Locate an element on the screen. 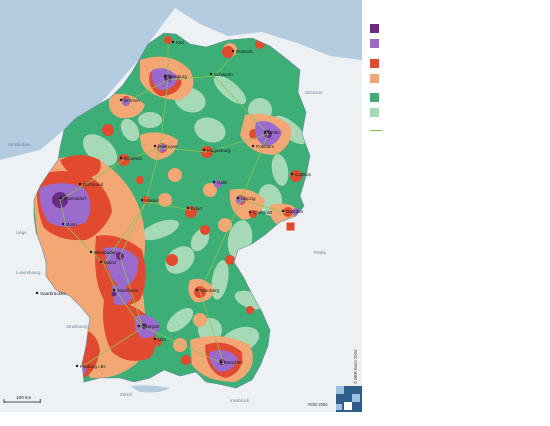 Image resolution: width=550 pixels, height=426 pixels. city-label: Potsdam is located at coordinates (265, 146).